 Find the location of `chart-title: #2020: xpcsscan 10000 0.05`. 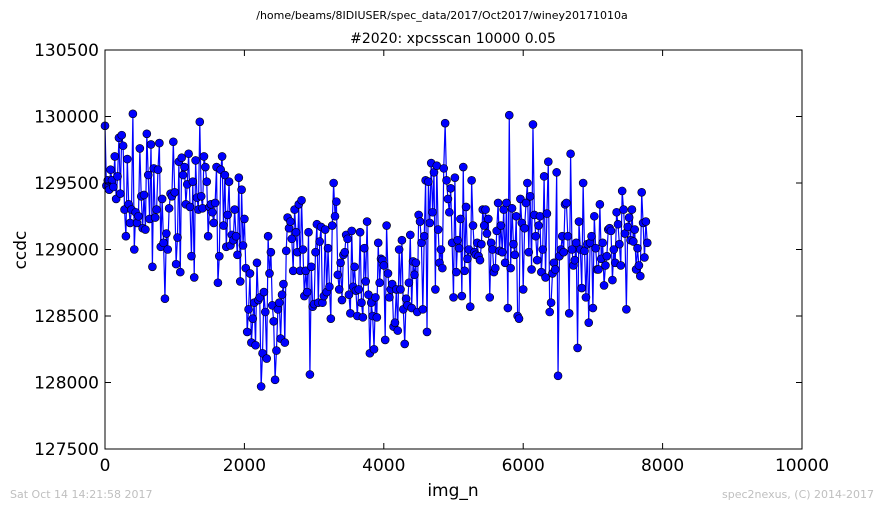

chart-title: #2020: xpcsscan 10000 0.05 is located at coordinates (453, 39).